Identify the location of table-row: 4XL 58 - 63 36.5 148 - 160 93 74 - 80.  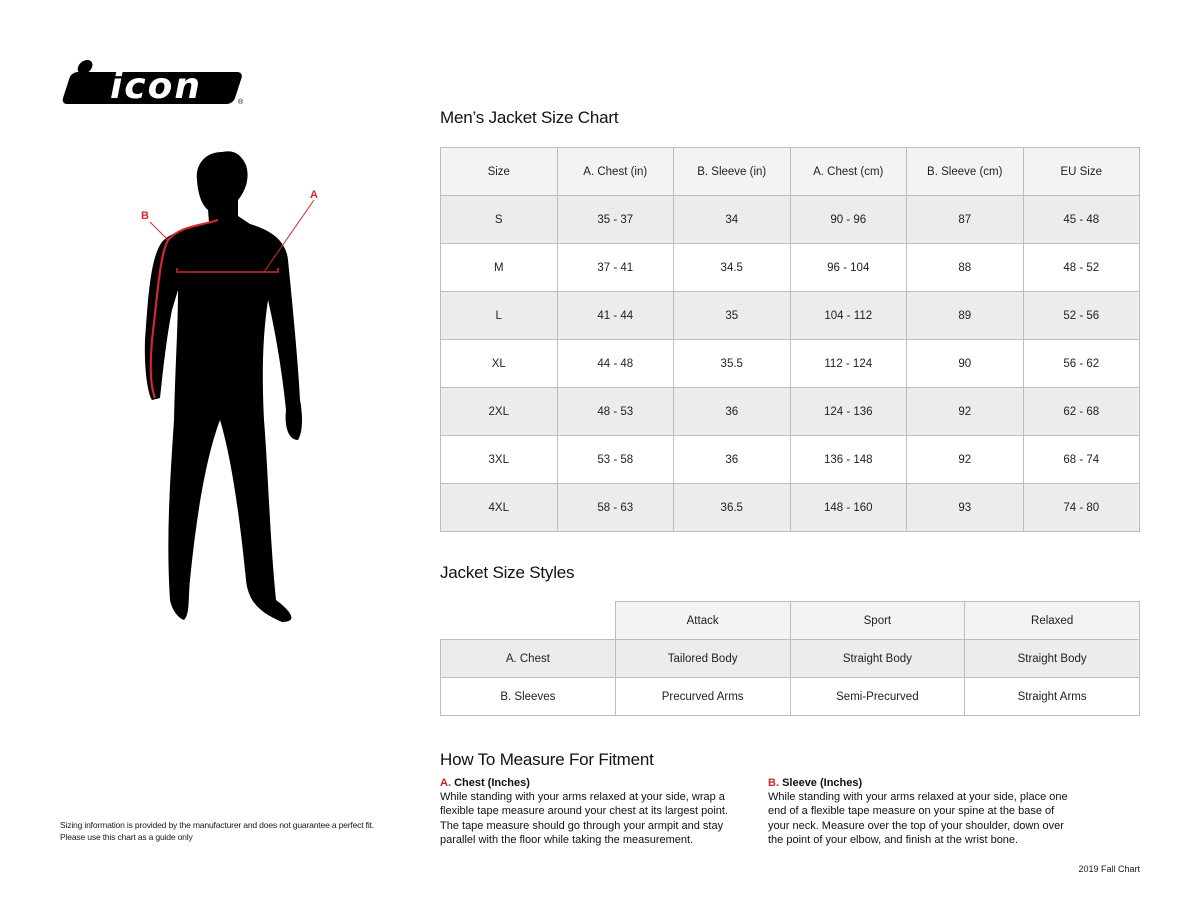
(790, 507).